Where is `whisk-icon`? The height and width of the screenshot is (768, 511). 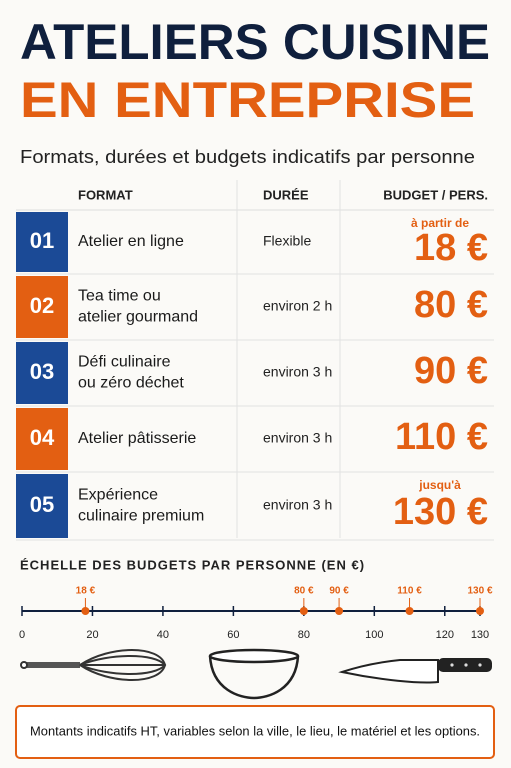
whisk-icon is located at coordinates (93, 665).